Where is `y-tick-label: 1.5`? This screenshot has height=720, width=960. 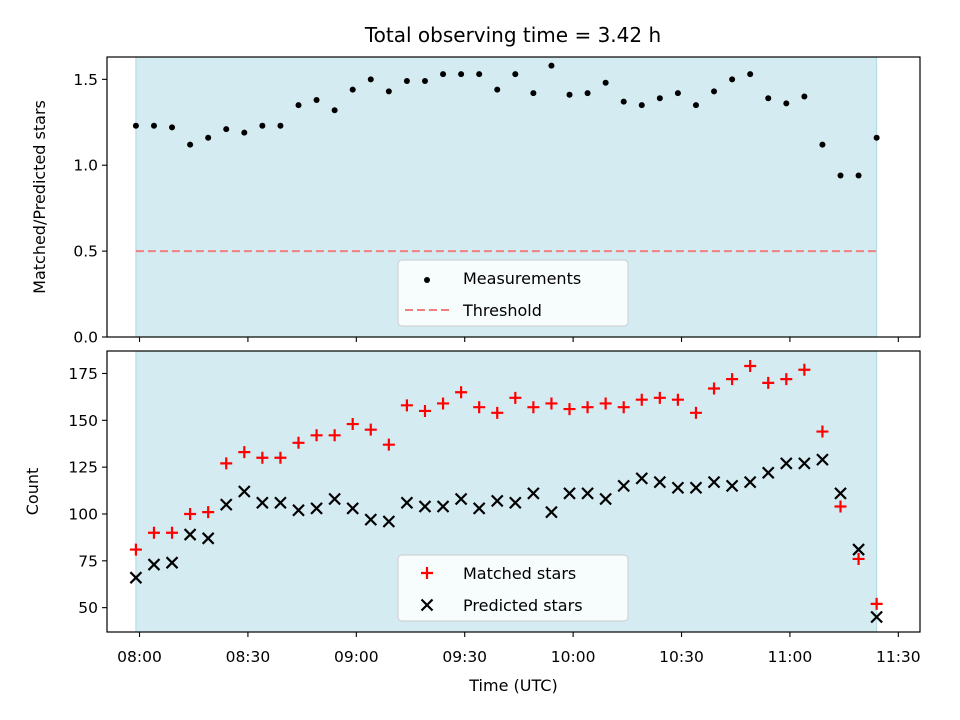
y-tick-label: 1.5 is located at coordinates (85, 80).